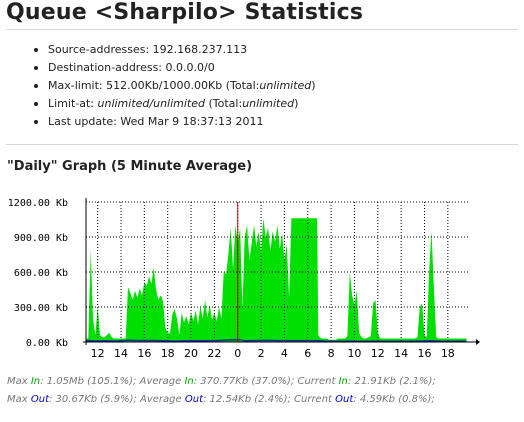 The width and height of the screenshot is (524, 422). Describe the element at coordinates (394, 399) in the screenshot. I see `legend-text: : 4.59Kb (0.8%);` at that location.